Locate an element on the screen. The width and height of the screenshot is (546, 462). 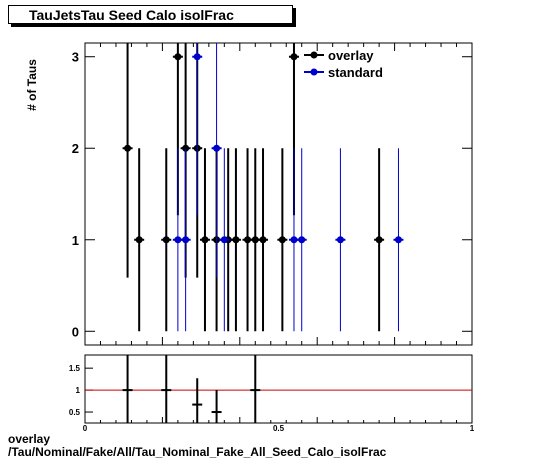
chart-title-box: TauJetsTau Seed Calo isolFrac is located at coordinates (150, 14).